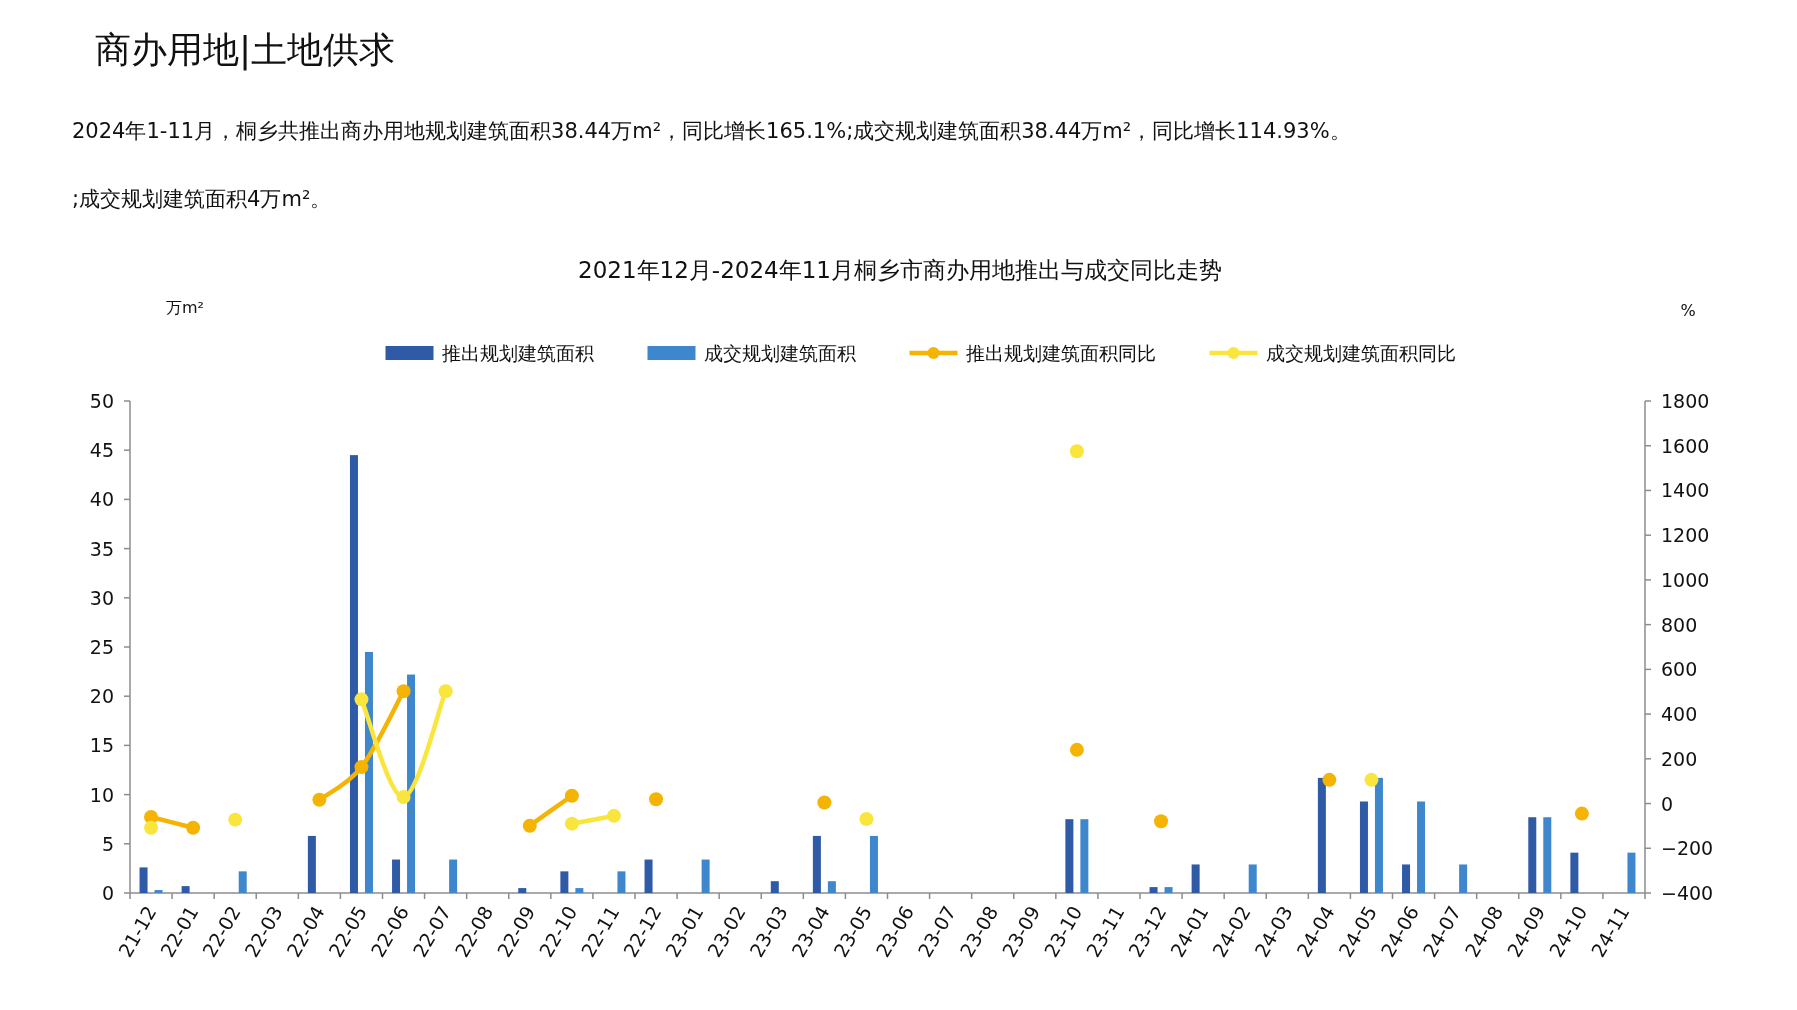  Describe the element at coordinates (1679, 714) in the screenshot. I see `y2-tick-label: 400` at that location.